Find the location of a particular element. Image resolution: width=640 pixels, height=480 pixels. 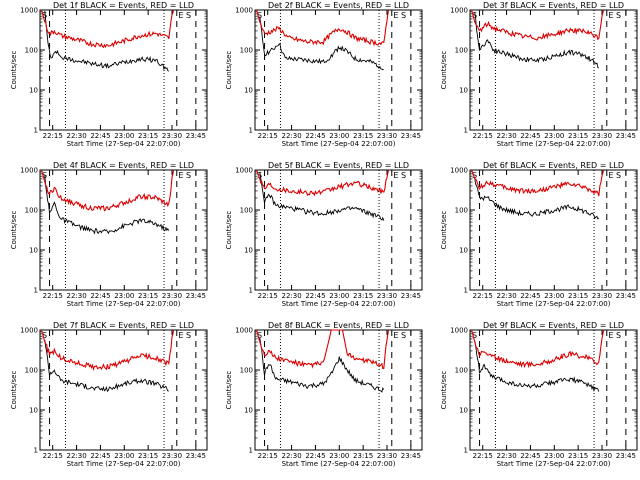

panel-title: Det 5f BLACK = Events, RED = LLD is located at coordinates (338, 165).